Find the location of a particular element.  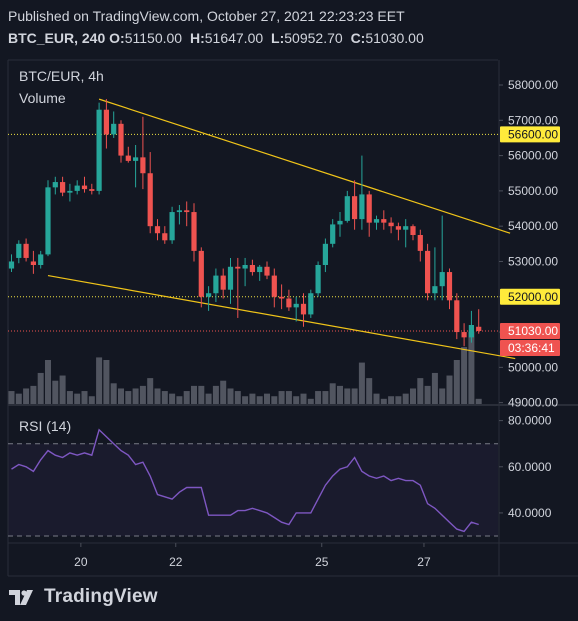

pane-volume-label: Volume is located at coordinates (42, 98).